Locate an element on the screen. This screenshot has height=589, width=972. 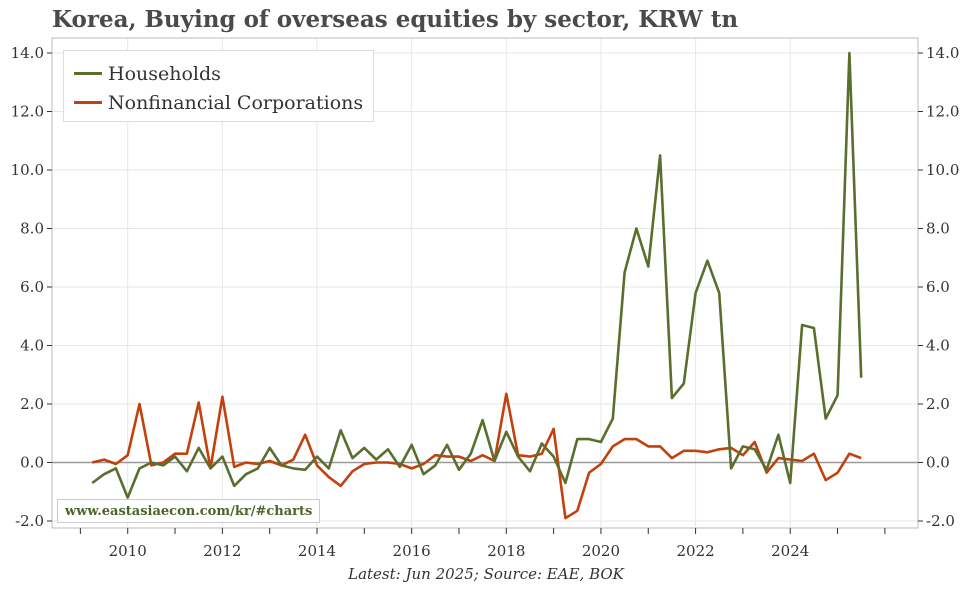
legend-item-households: Households is located at coordinates (218, 73).